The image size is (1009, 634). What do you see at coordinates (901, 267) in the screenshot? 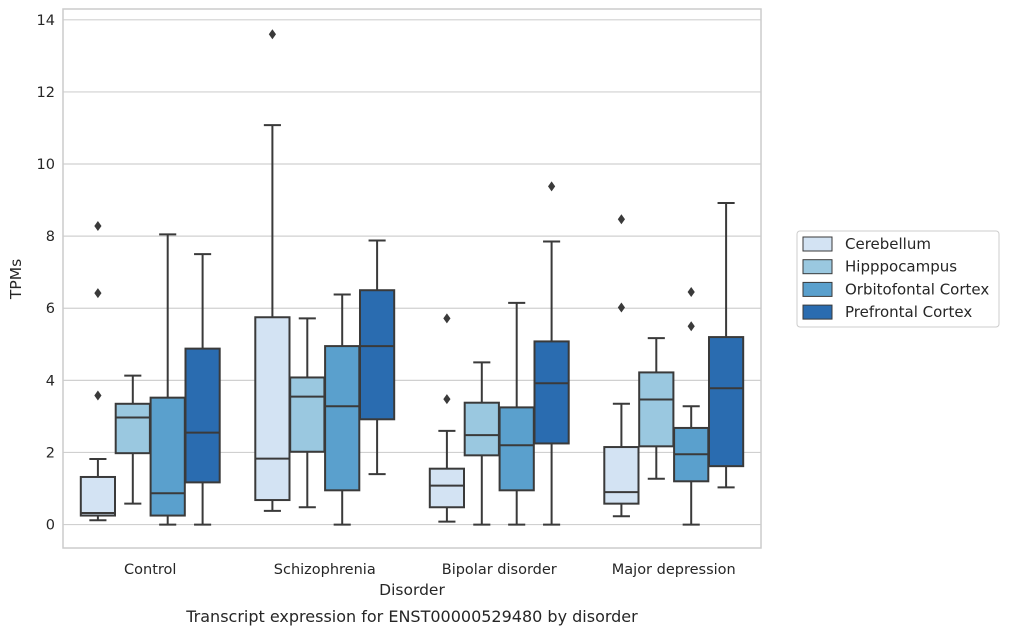
I see `legend-label: Hipppocampus` at bounding box center [901, 267].